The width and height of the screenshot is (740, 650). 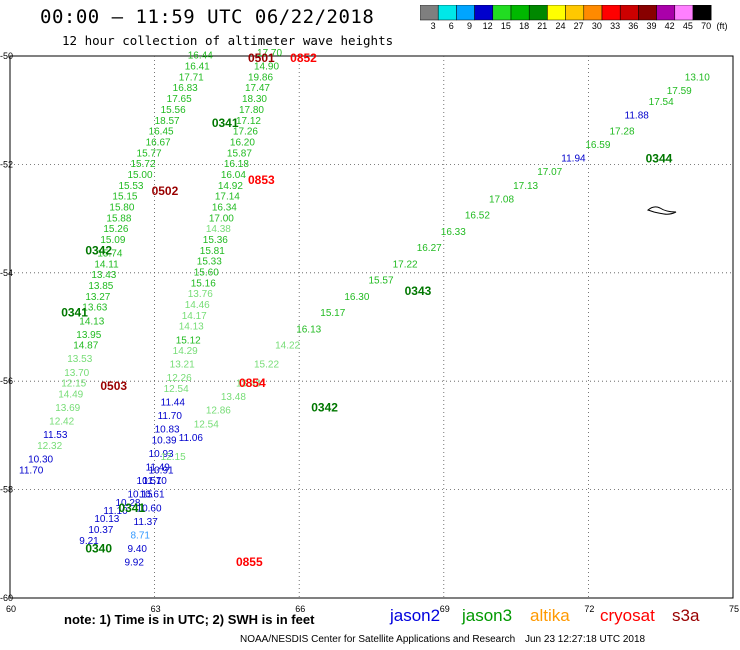 What do you see at coordinates (127, 503) in the screenshot?
I see `wave-height-value: 10.28` at bounding box center [127, 503].